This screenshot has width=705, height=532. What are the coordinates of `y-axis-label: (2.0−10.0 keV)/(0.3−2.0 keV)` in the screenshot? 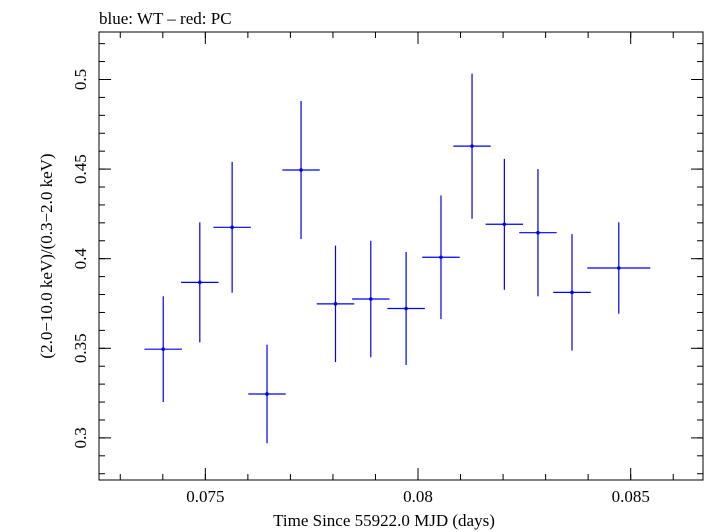 It's located at (46, 255).